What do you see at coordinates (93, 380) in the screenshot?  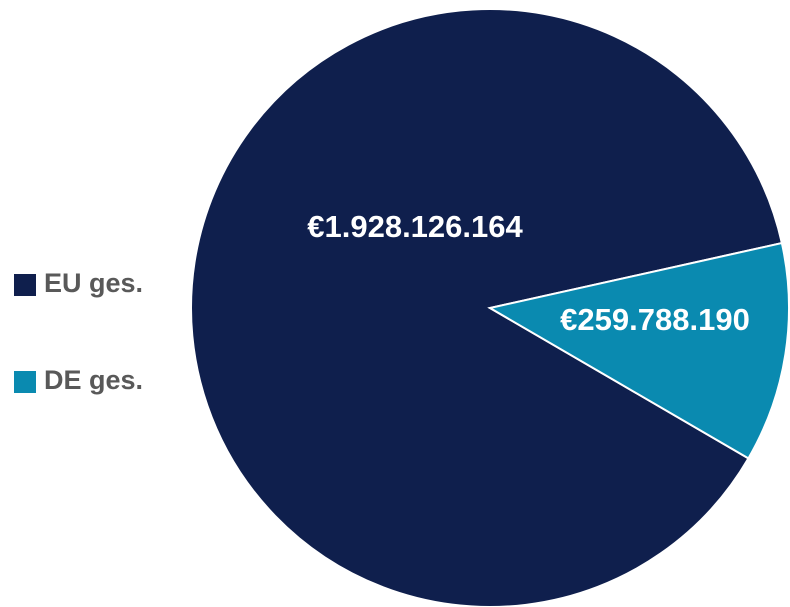 I see `legend-label: DE ges.` at bounding box center [93, 380].